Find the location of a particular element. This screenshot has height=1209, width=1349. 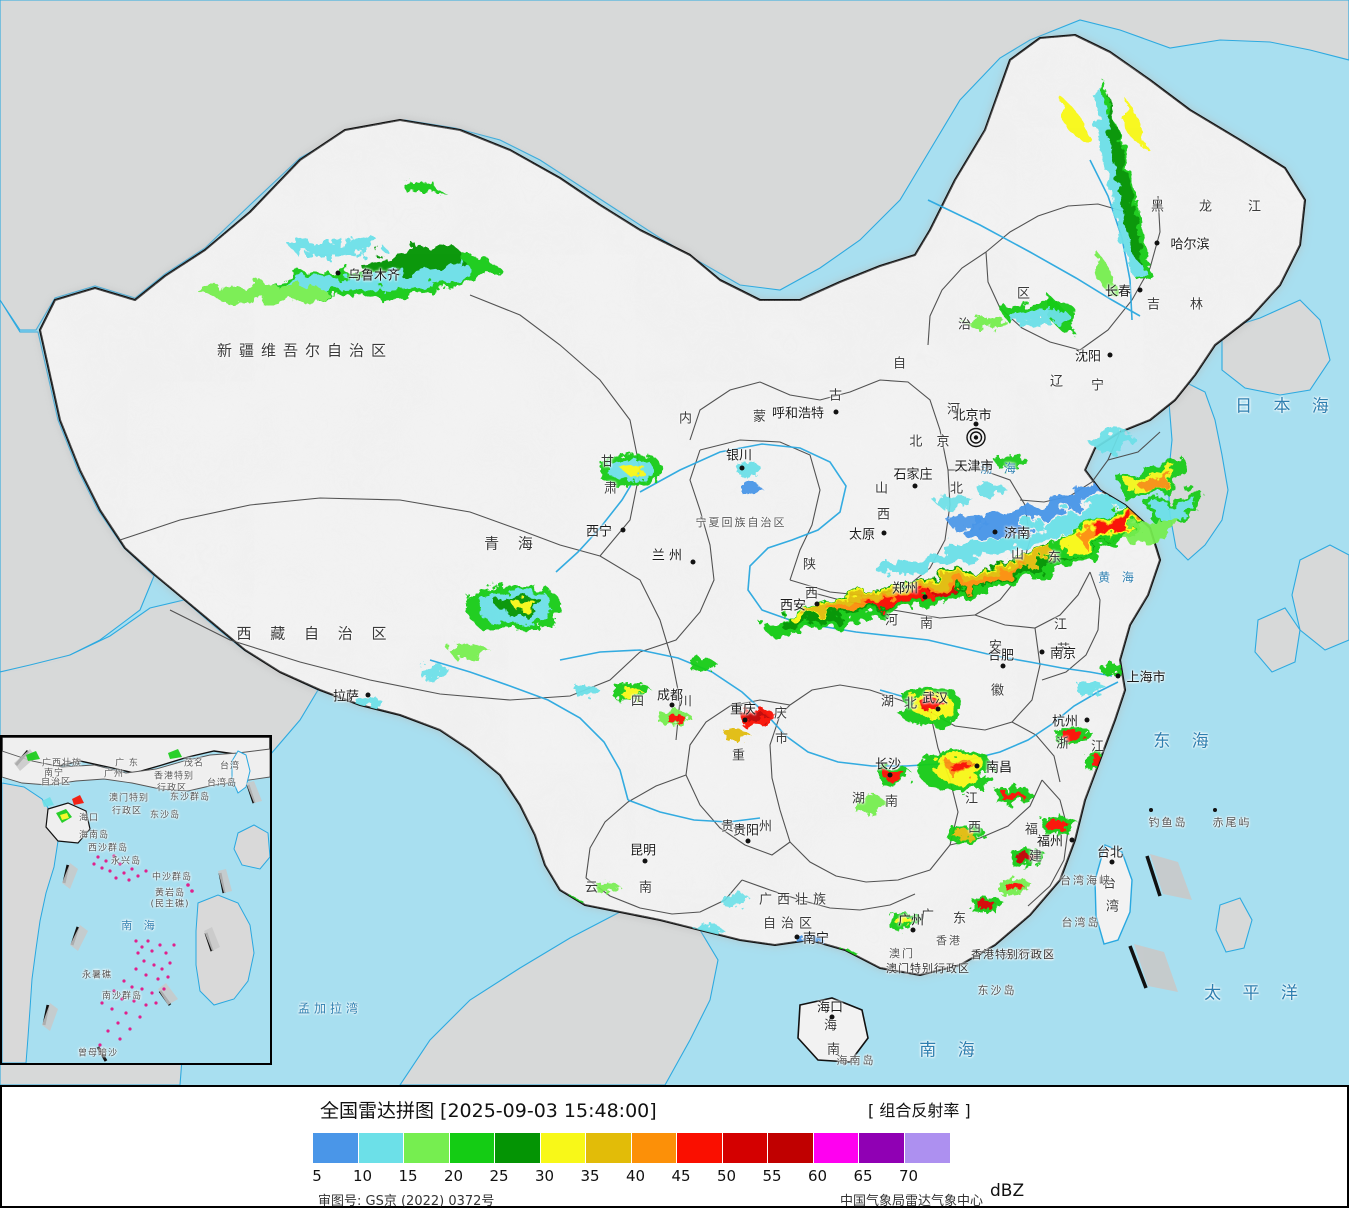

colorbar-tick-30: 30 is located at coordinates (544, 1176).